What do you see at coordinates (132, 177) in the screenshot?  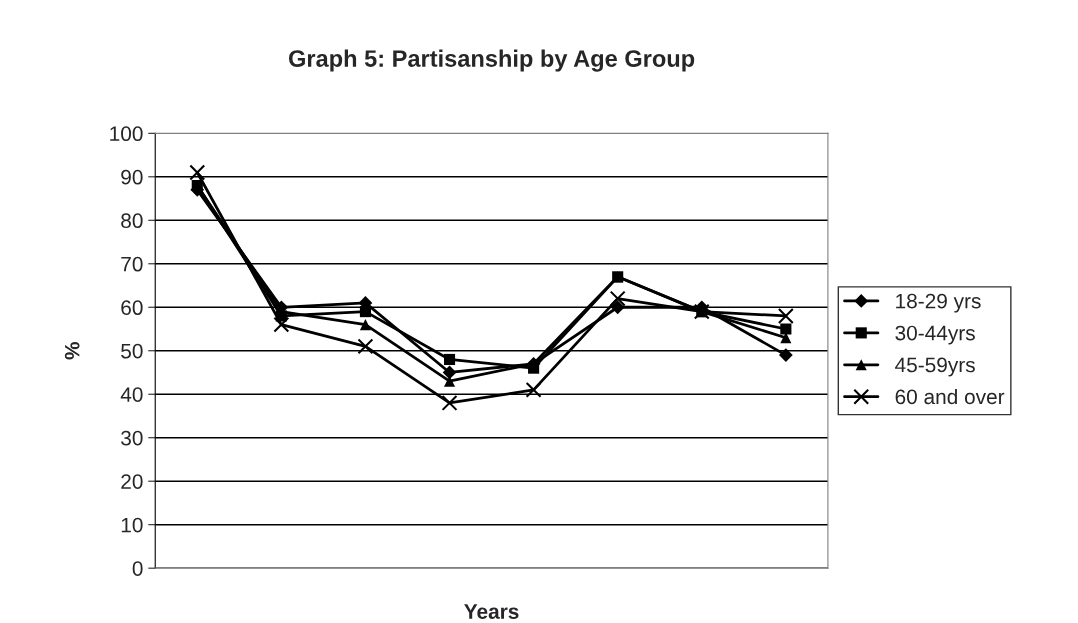 I see `y-tick-label: 90` at bounding box center [132, 177].